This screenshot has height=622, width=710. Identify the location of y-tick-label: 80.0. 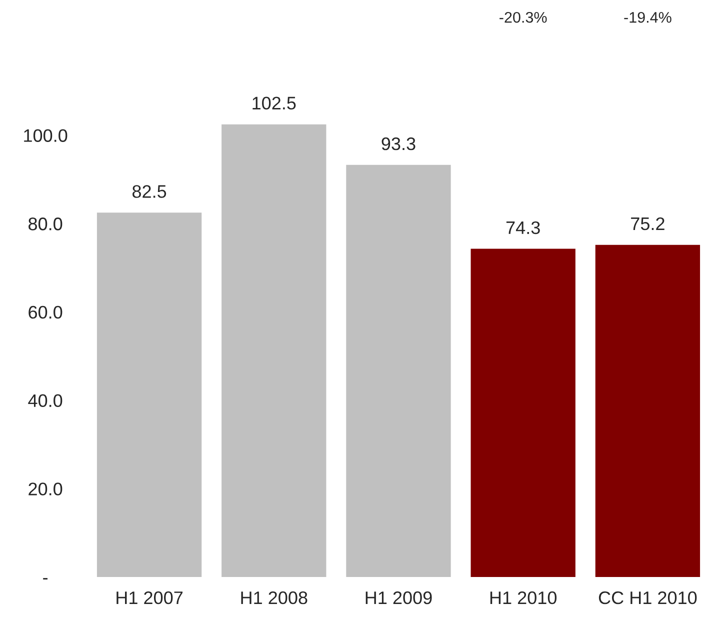
(45, 224).